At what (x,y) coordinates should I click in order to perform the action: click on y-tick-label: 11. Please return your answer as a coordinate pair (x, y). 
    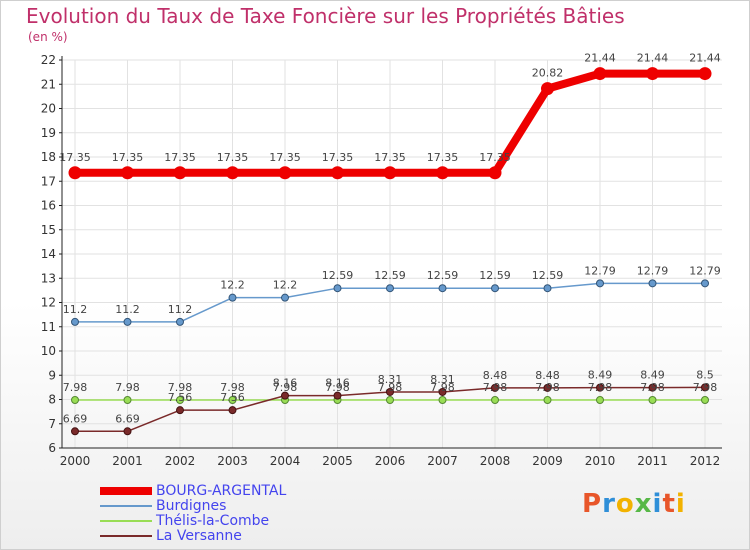
    Looking at the image, I should click on (48, 327).